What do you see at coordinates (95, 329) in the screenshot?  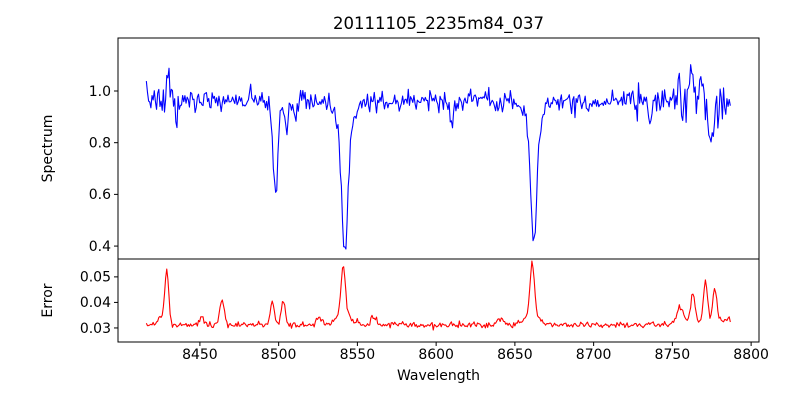 I see `error-y-tick-label: 0.03` at bounding box center [95, 329].